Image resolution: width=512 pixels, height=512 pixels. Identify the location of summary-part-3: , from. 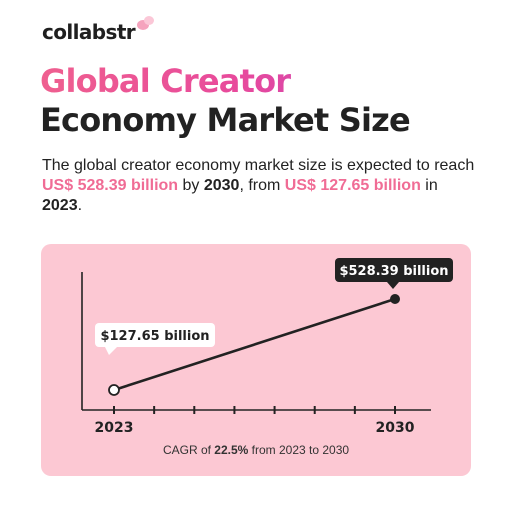
(262, 185).